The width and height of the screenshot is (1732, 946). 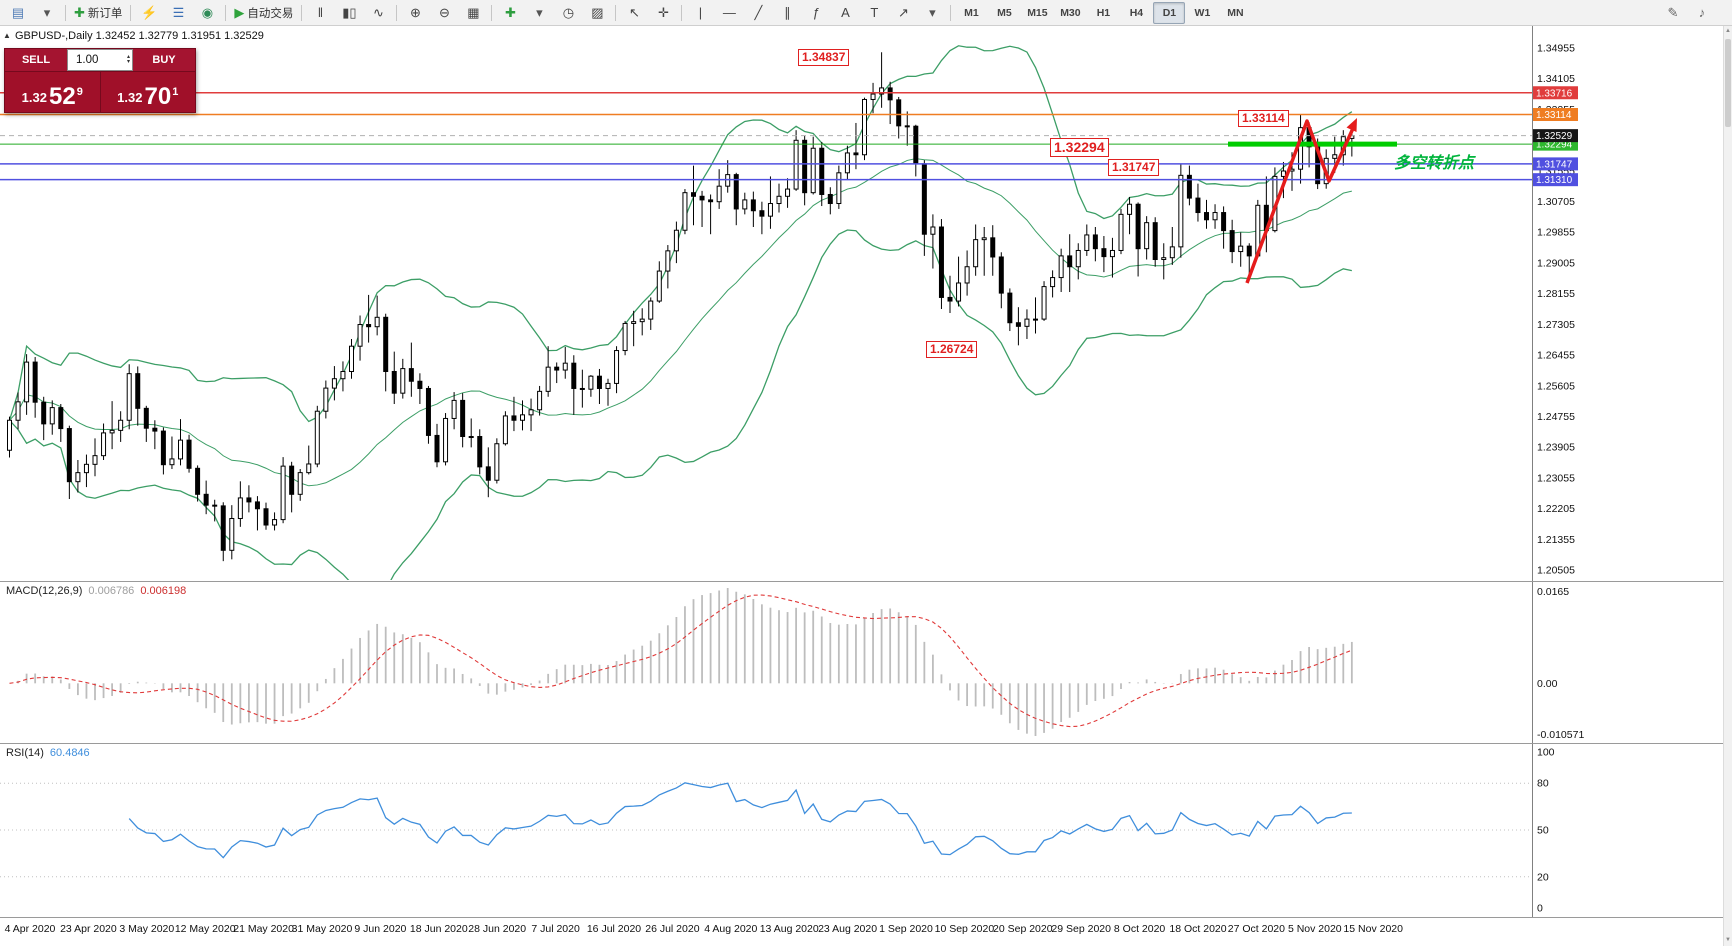 I want to click on scroll-down-icon: ▼, so click(x=1728, y=940).